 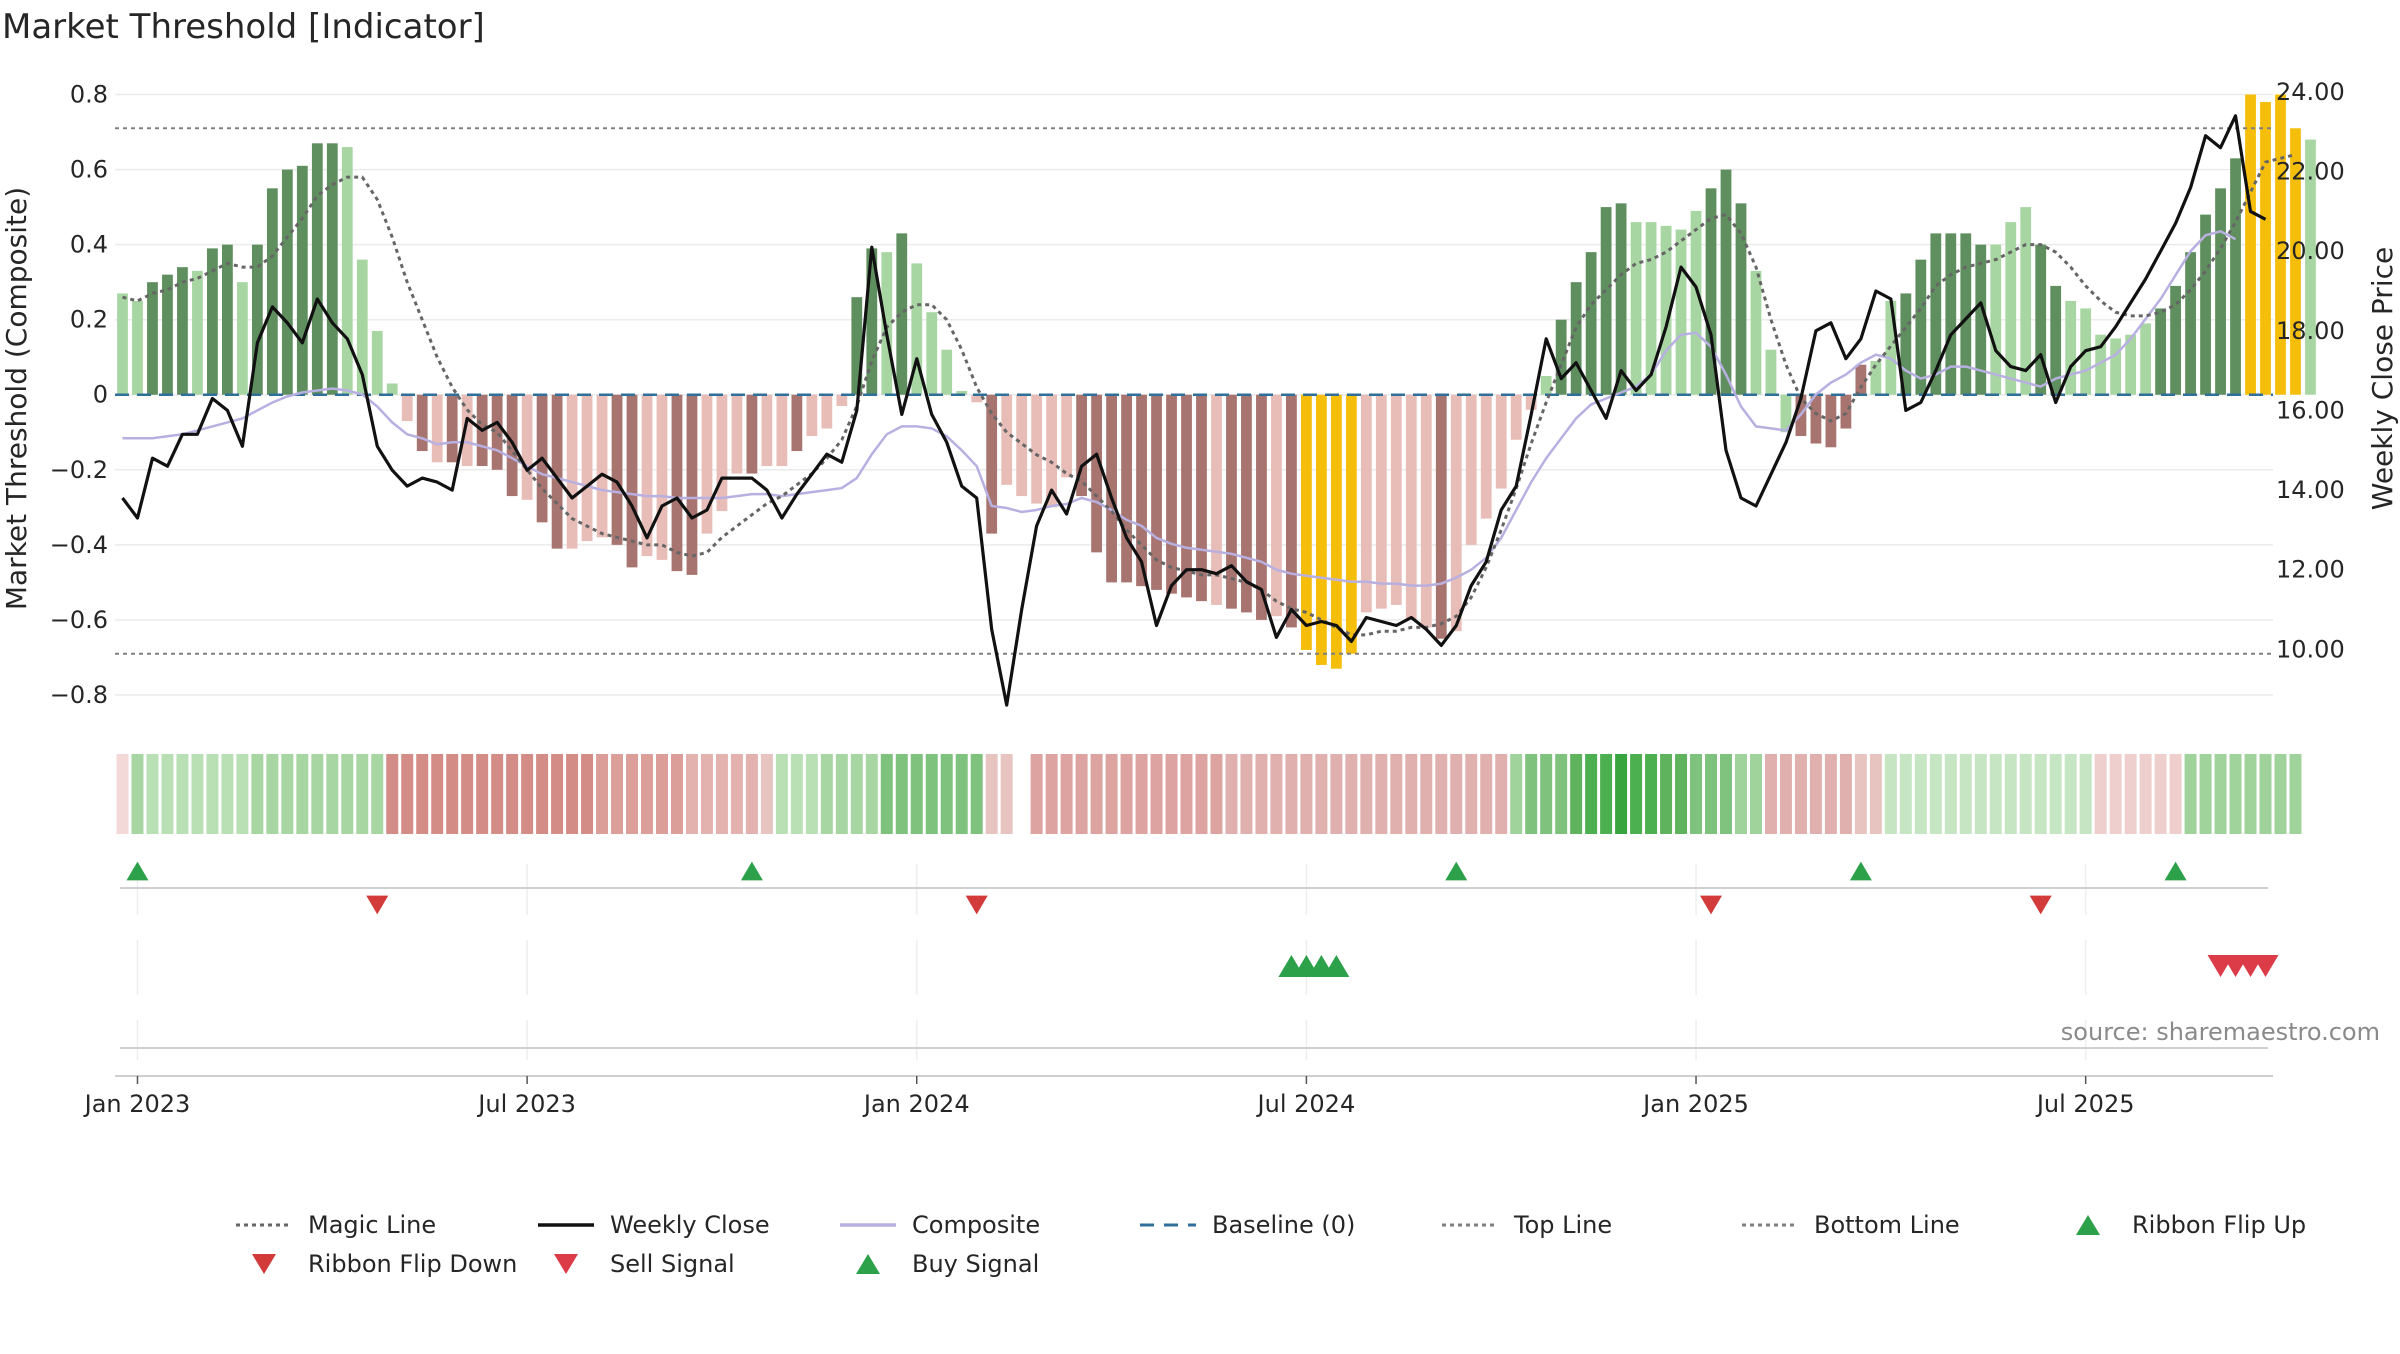 What do you see at coordinates (1336, 966) in the screenshot?
I see `buy-signal-marker` at bounding box center [1336, 966].